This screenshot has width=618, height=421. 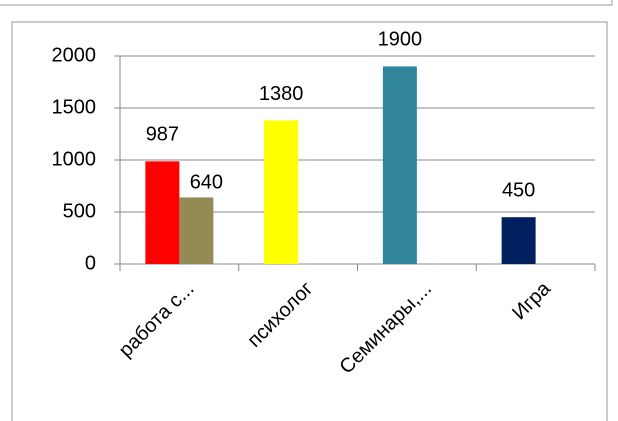 What do you see at coordinates (74, 55) in the screenshot?
I see `y-tick-label: 2000` at bounding box center [74, 55].